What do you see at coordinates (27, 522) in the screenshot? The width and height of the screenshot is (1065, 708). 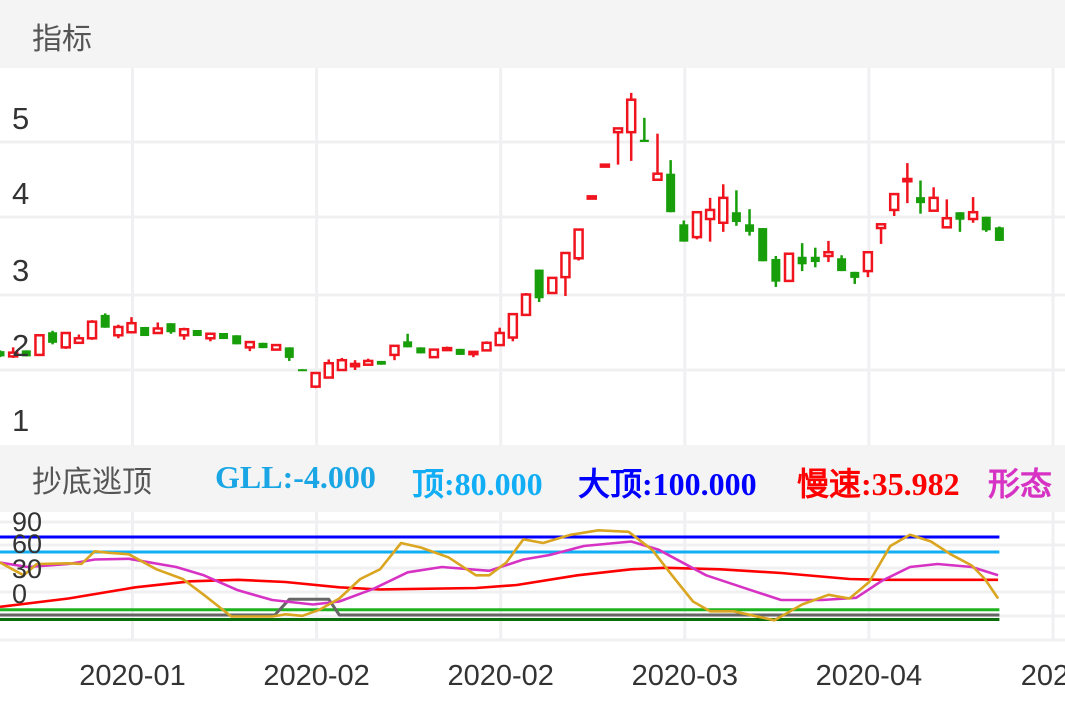 I see `indicator-y-tick-label: 90` at bounding box center [27, 522].